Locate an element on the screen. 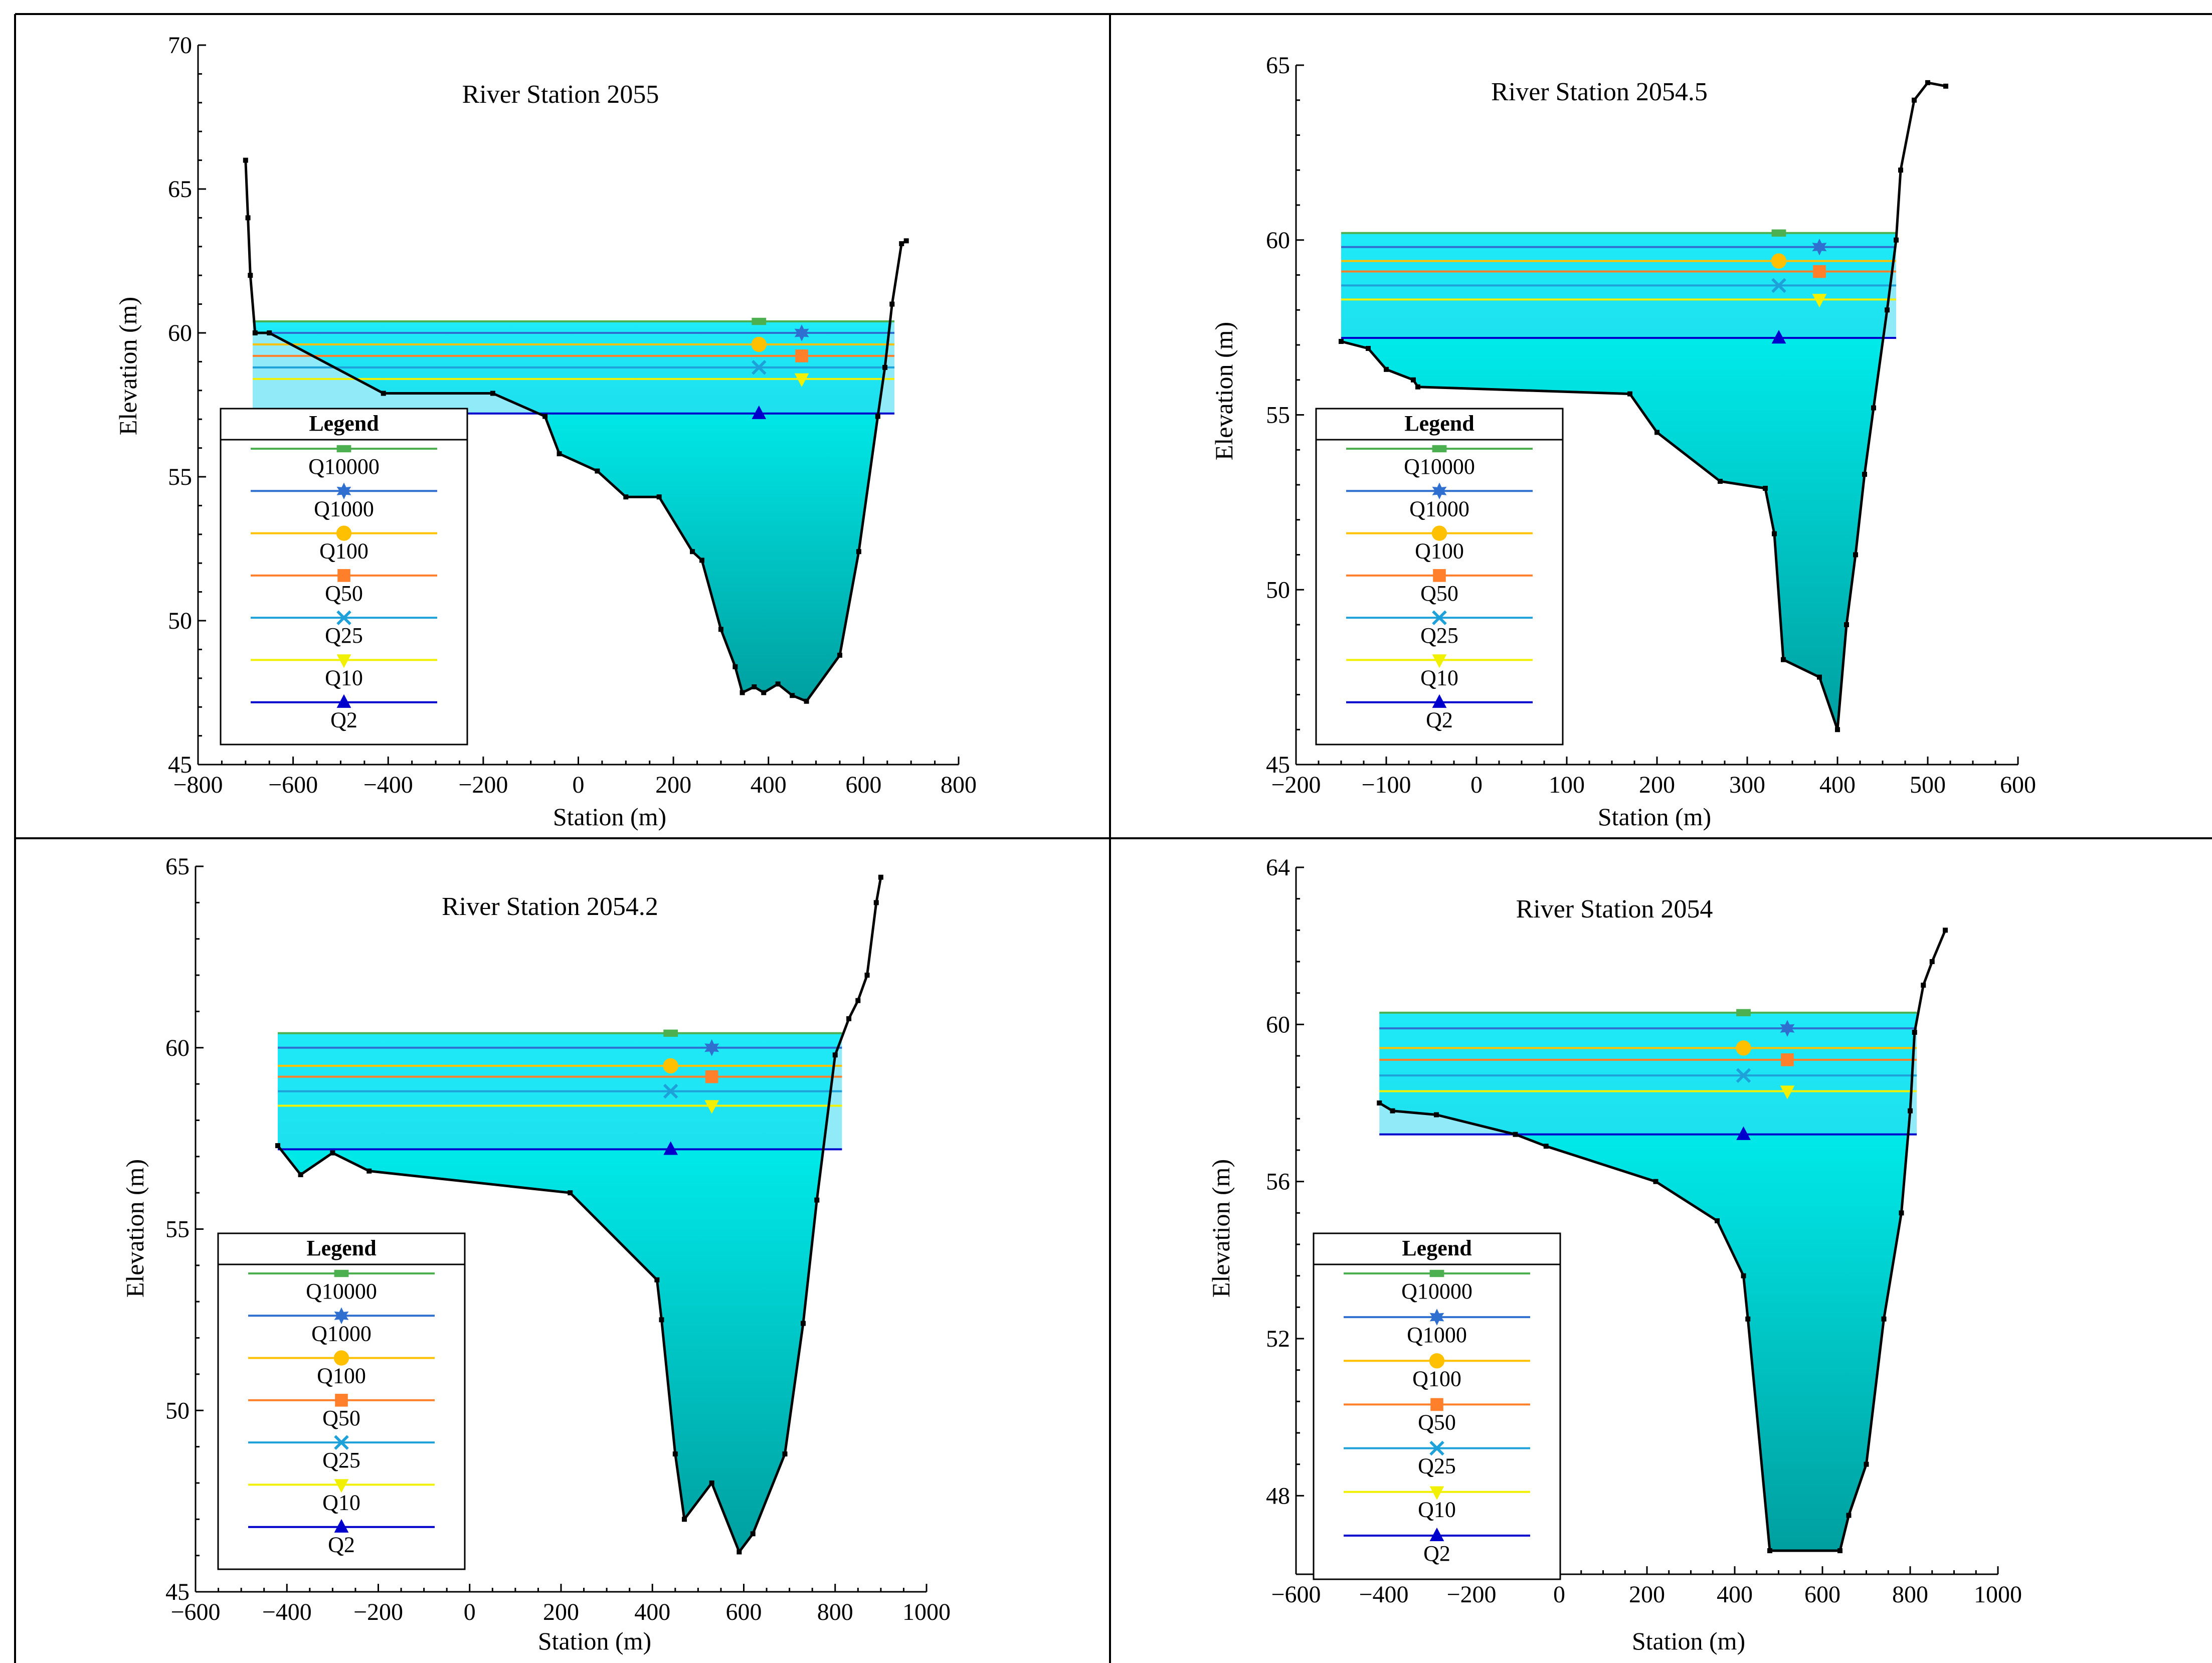 This screenshot has height=1663, width=2212. profile-marker-q100 is located at coordinates (1744, 1048).